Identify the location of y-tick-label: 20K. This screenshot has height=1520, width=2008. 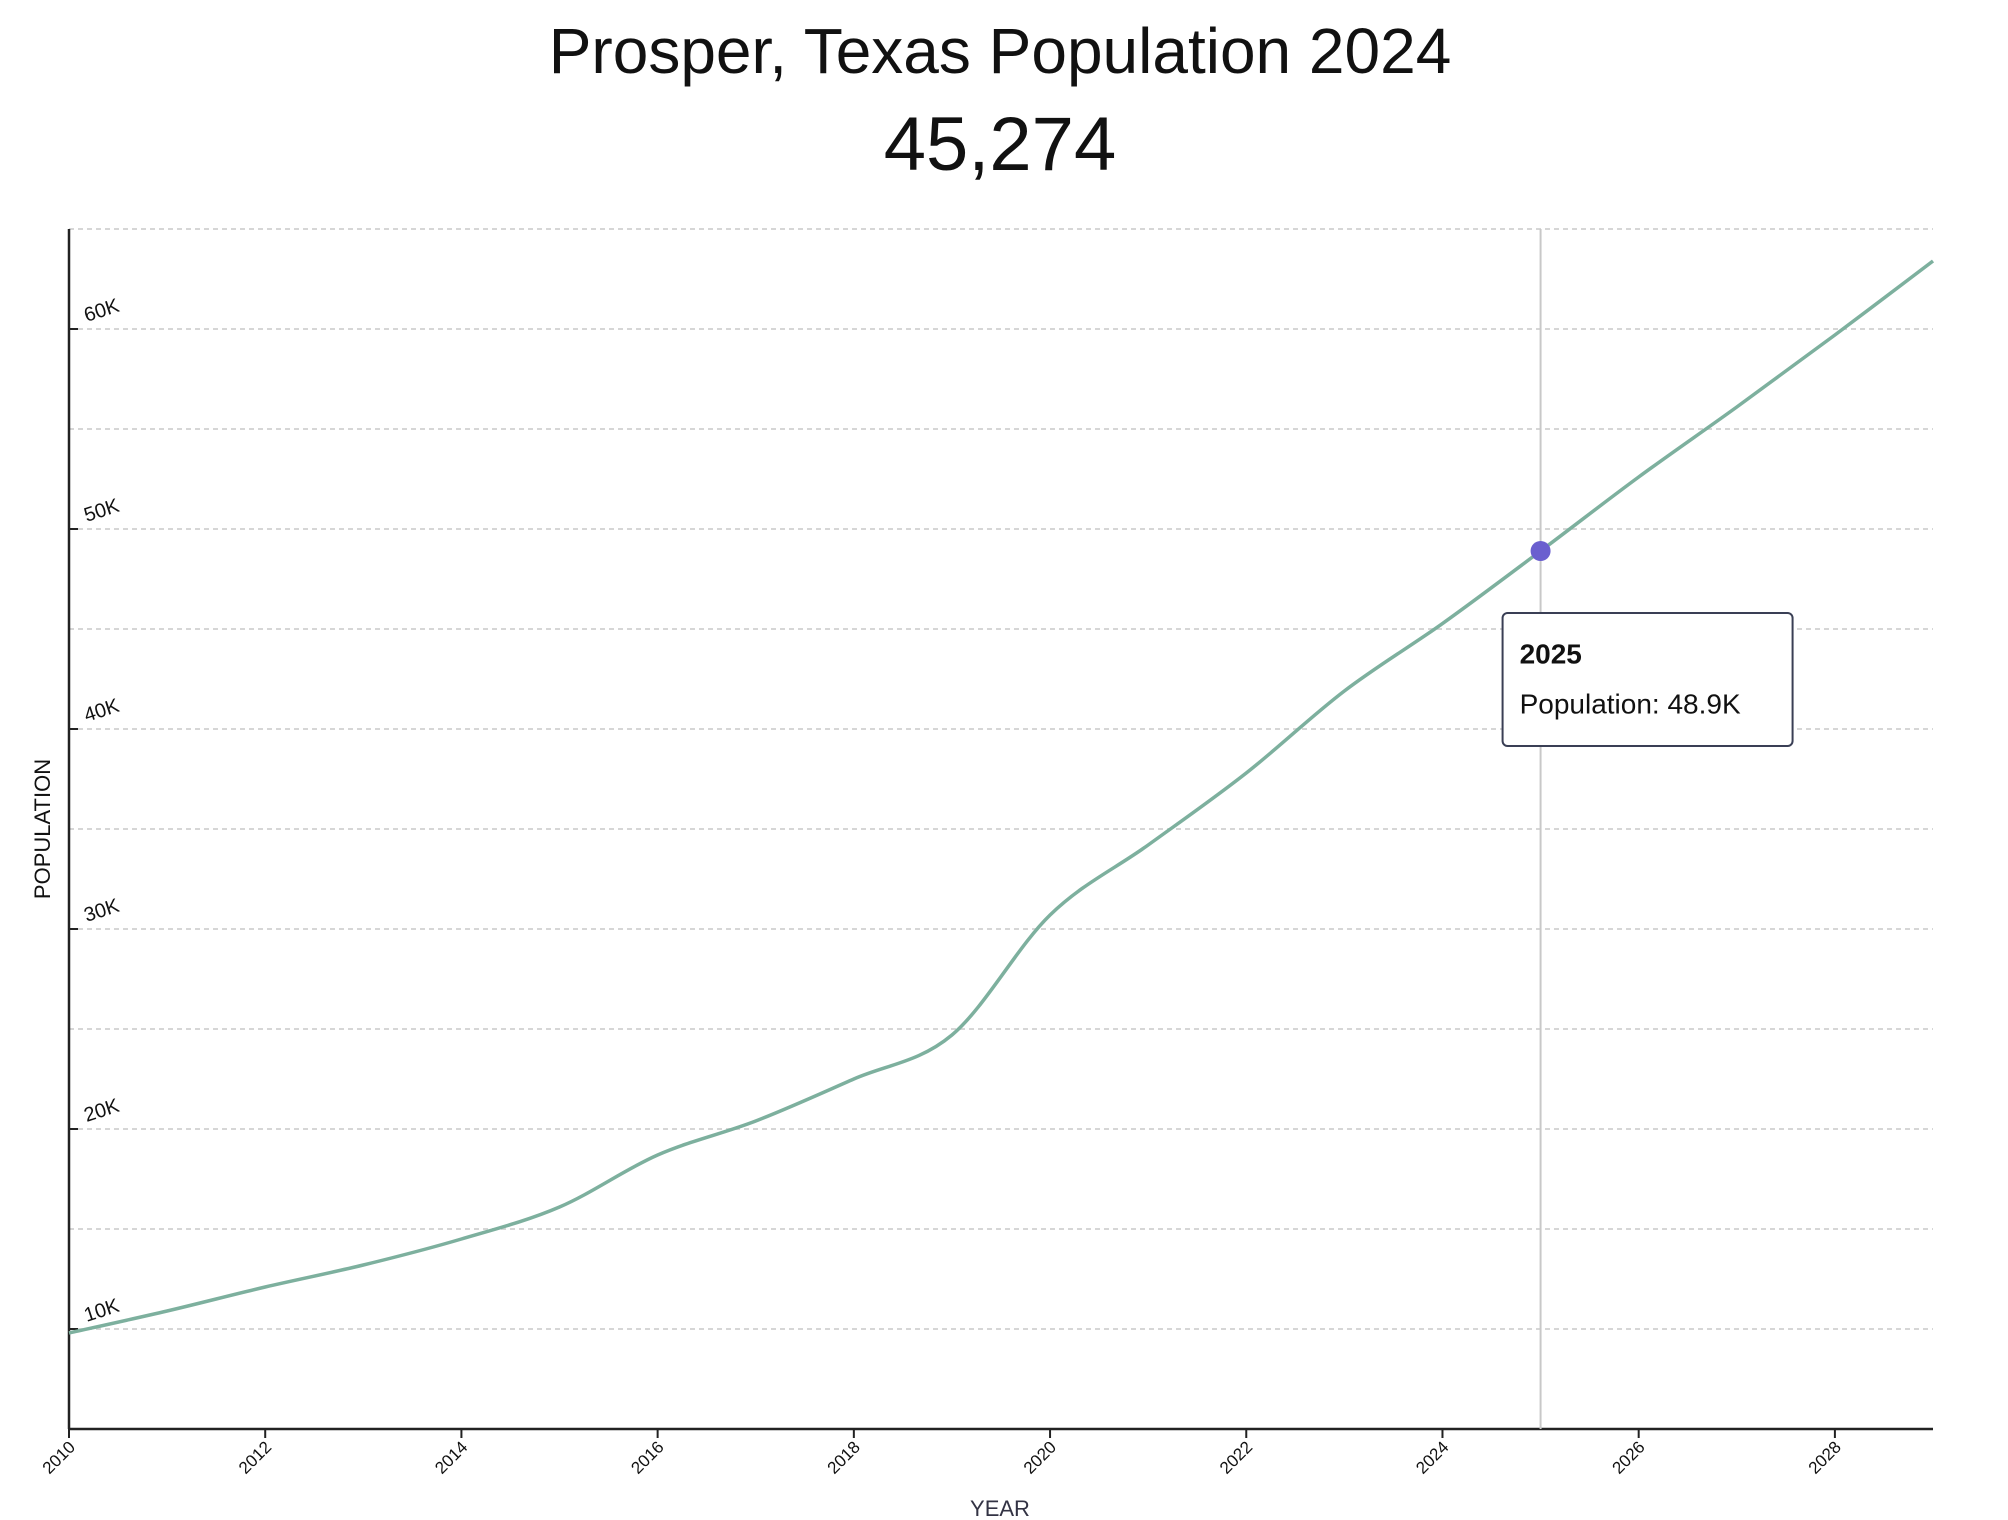
(101, 1111).